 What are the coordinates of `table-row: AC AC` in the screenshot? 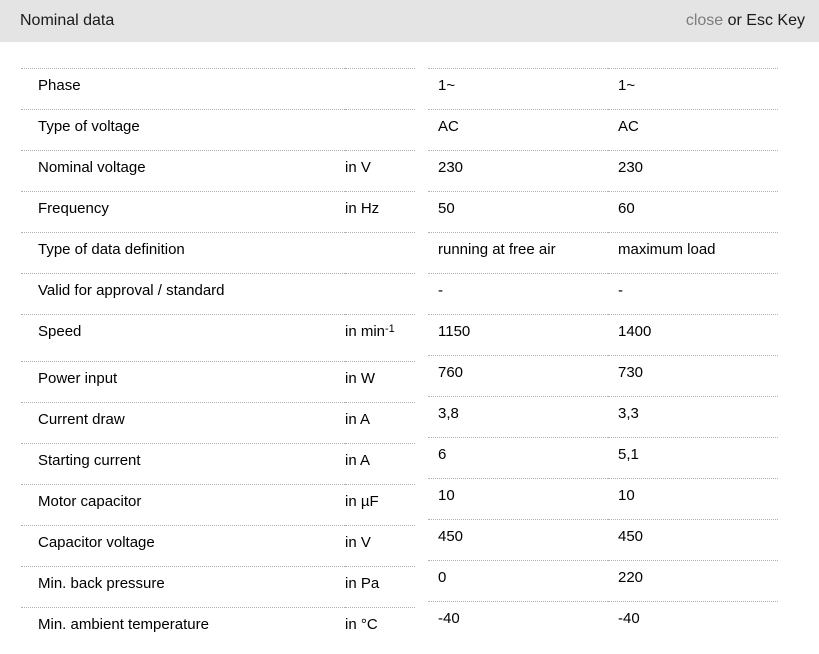 It's located at (603, 130).